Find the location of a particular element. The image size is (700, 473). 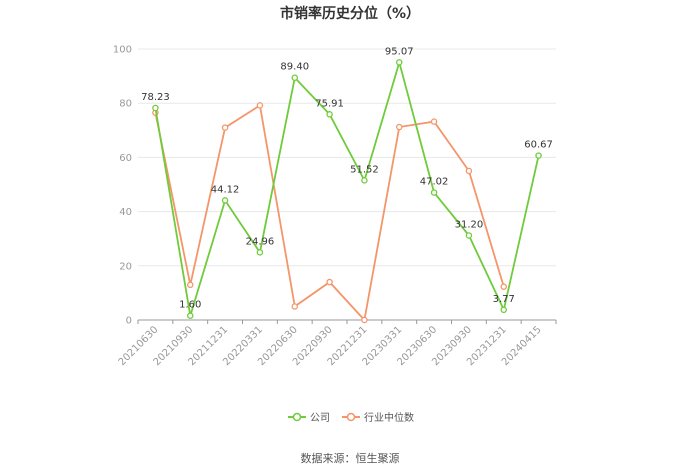

legend-marker-industry is located at coordinates (351, 417).